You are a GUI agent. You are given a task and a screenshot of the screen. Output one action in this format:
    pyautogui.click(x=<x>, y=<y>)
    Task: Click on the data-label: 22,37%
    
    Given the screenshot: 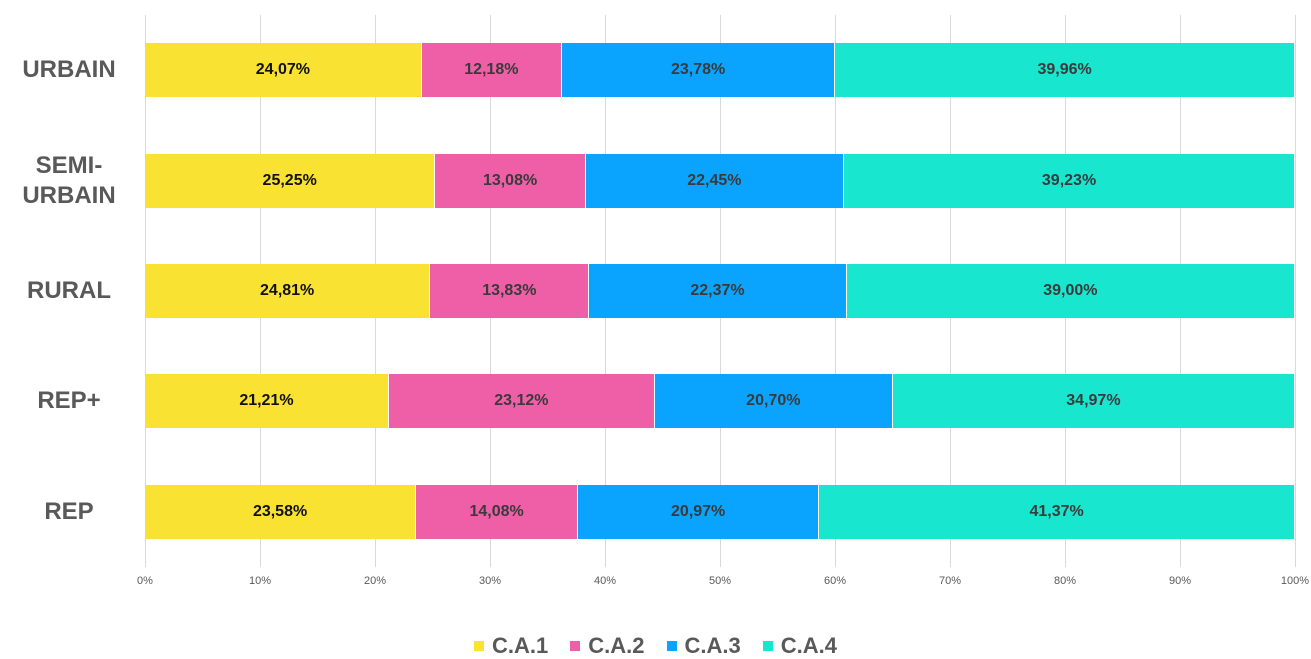 What is the action you would take?
    pyautogui.click(x=717, y=290)
    